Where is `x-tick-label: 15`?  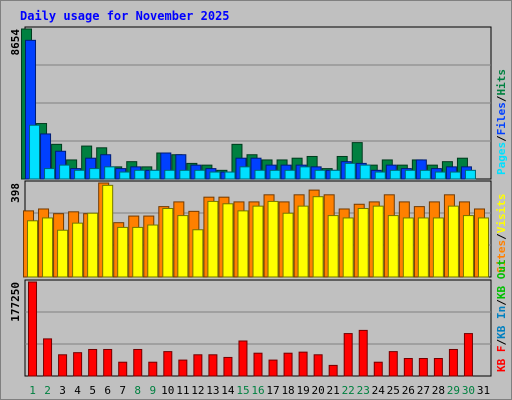
x-tick-label: 15 is located at coordinates (242, 390).